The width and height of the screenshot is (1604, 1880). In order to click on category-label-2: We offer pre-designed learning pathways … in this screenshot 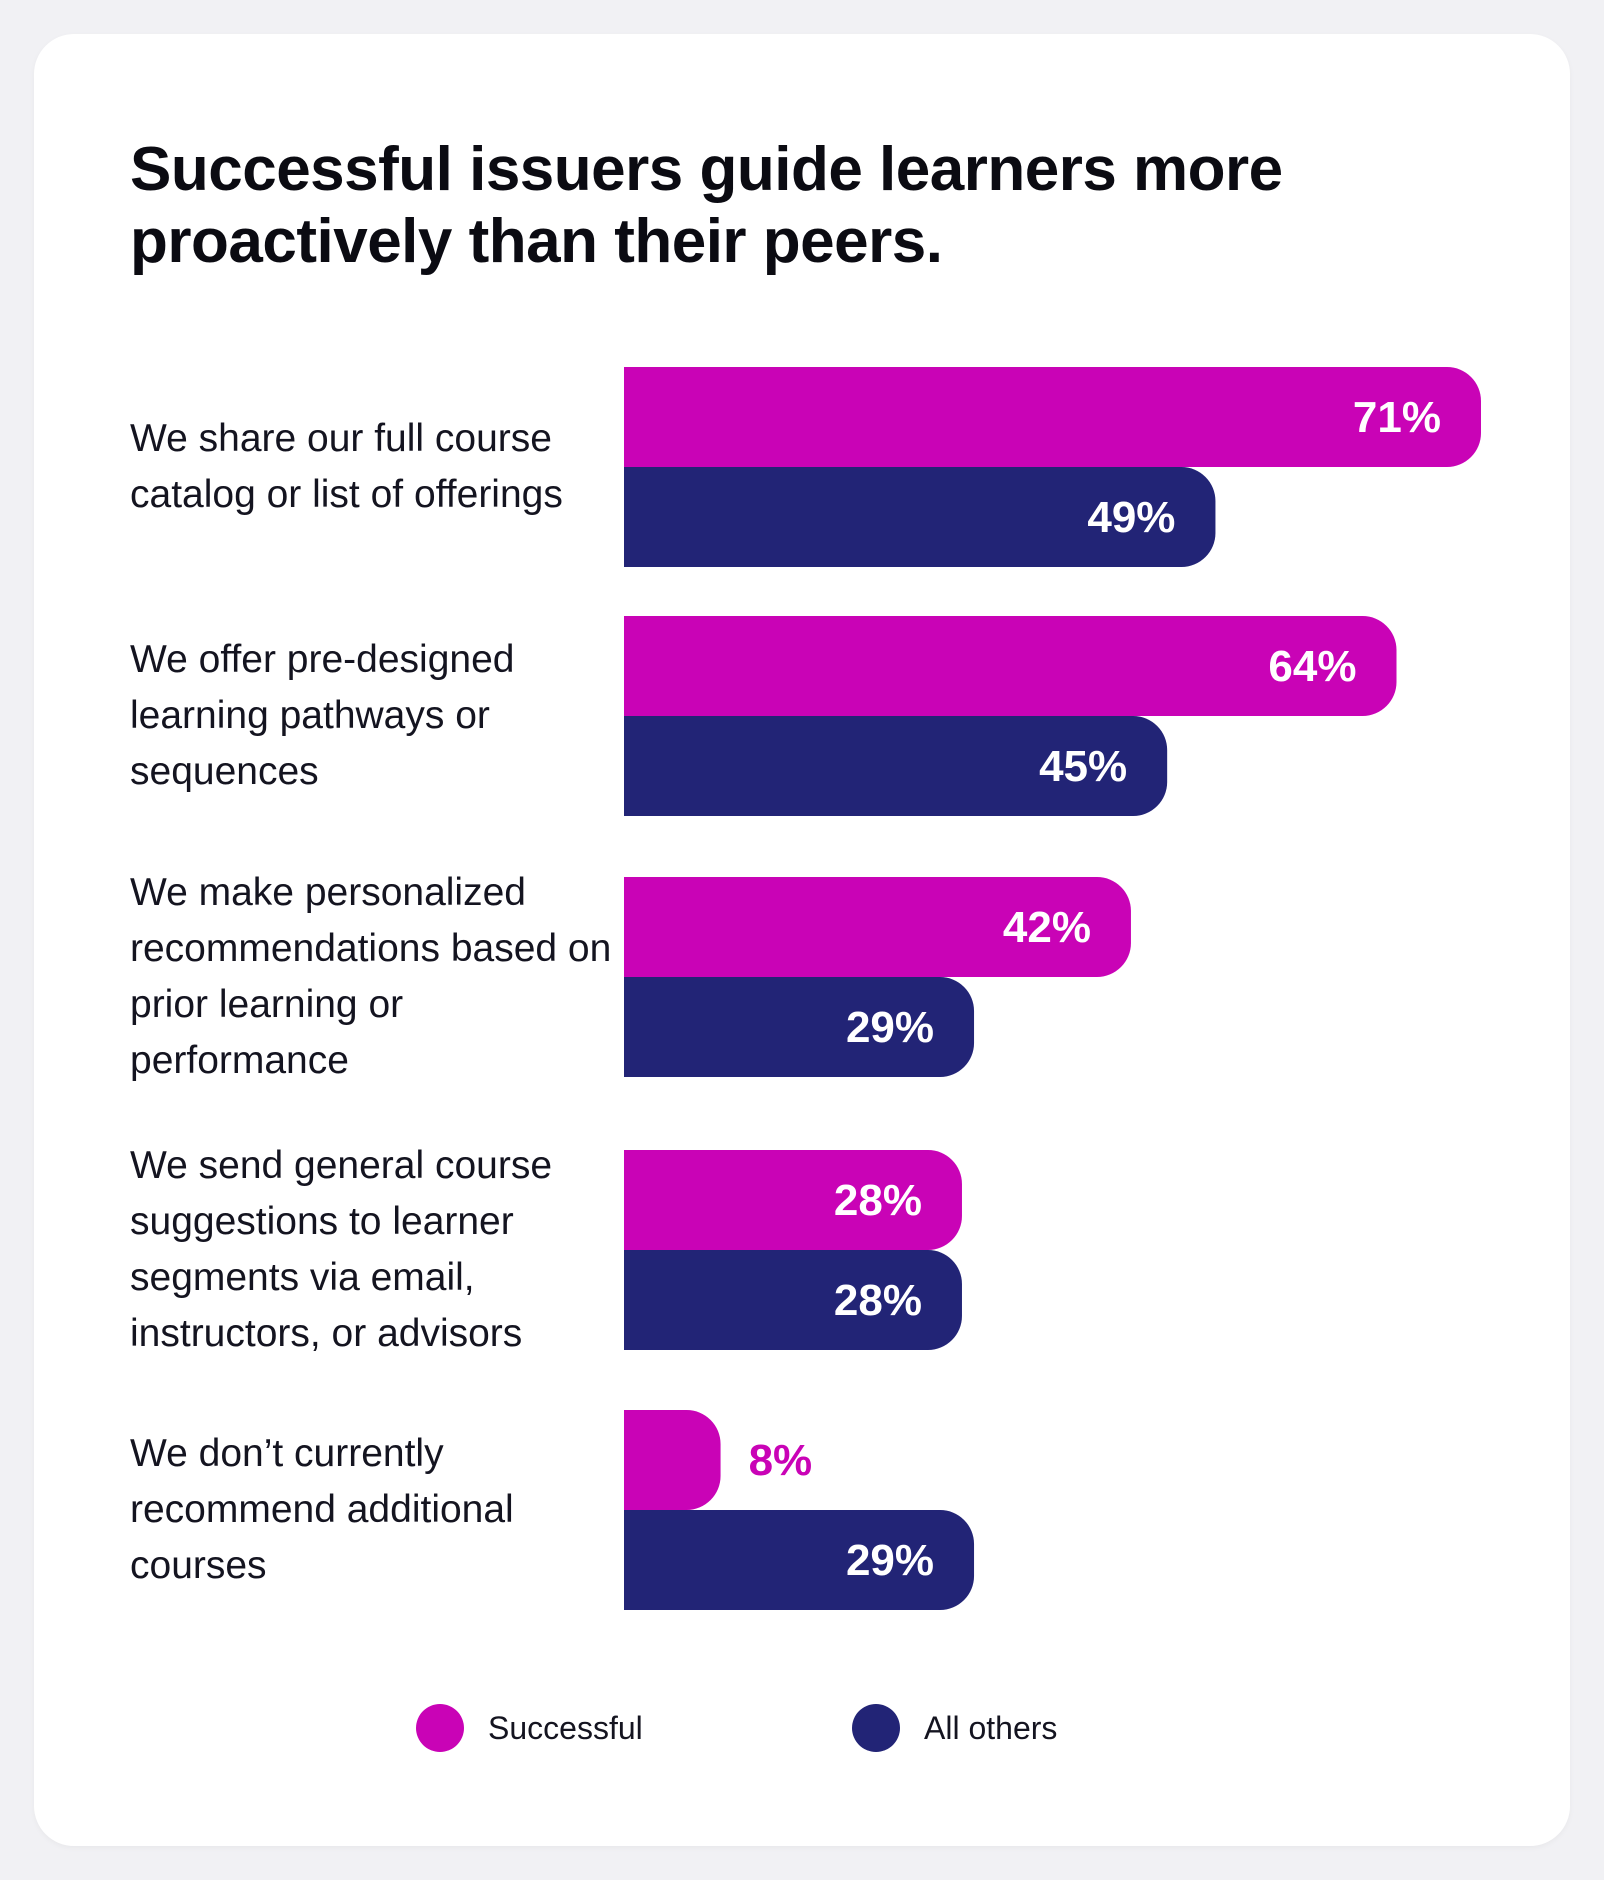, I will do `click(322, 715)`.